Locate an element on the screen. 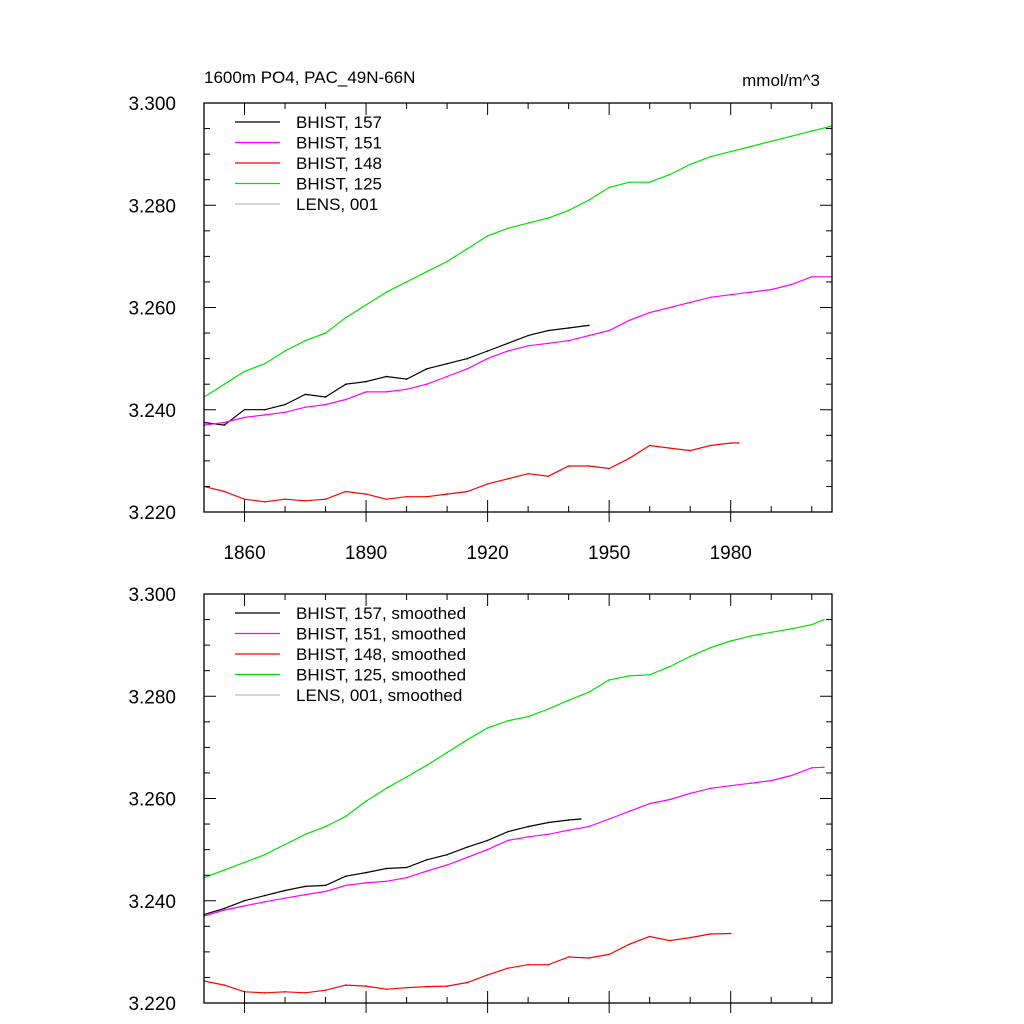 The image size is (1024, 1024). legend-label-1: BHIST, 151 is located at coordinates (339, 143).